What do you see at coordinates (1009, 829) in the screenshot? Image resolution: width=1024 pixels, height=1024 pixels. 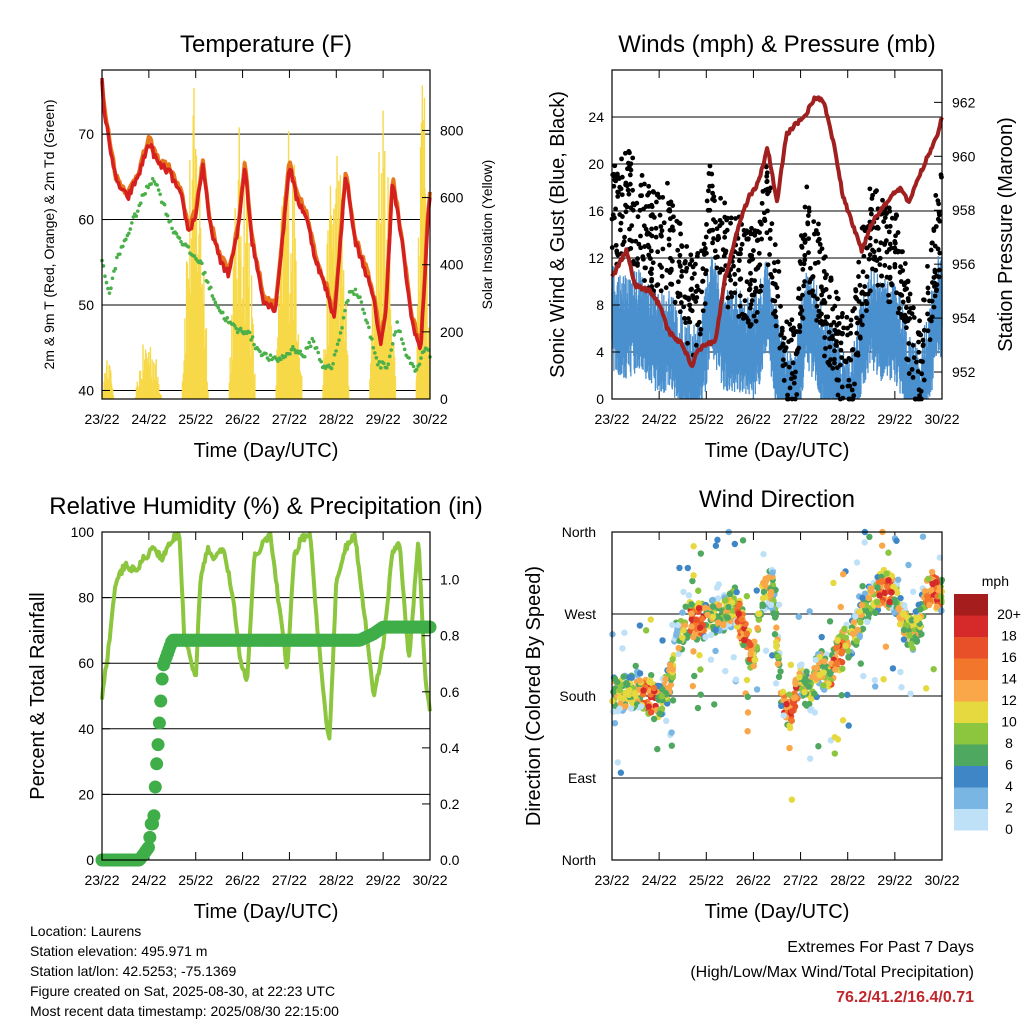 I see `legend-label: 0` at bounding box center [1009, 829].